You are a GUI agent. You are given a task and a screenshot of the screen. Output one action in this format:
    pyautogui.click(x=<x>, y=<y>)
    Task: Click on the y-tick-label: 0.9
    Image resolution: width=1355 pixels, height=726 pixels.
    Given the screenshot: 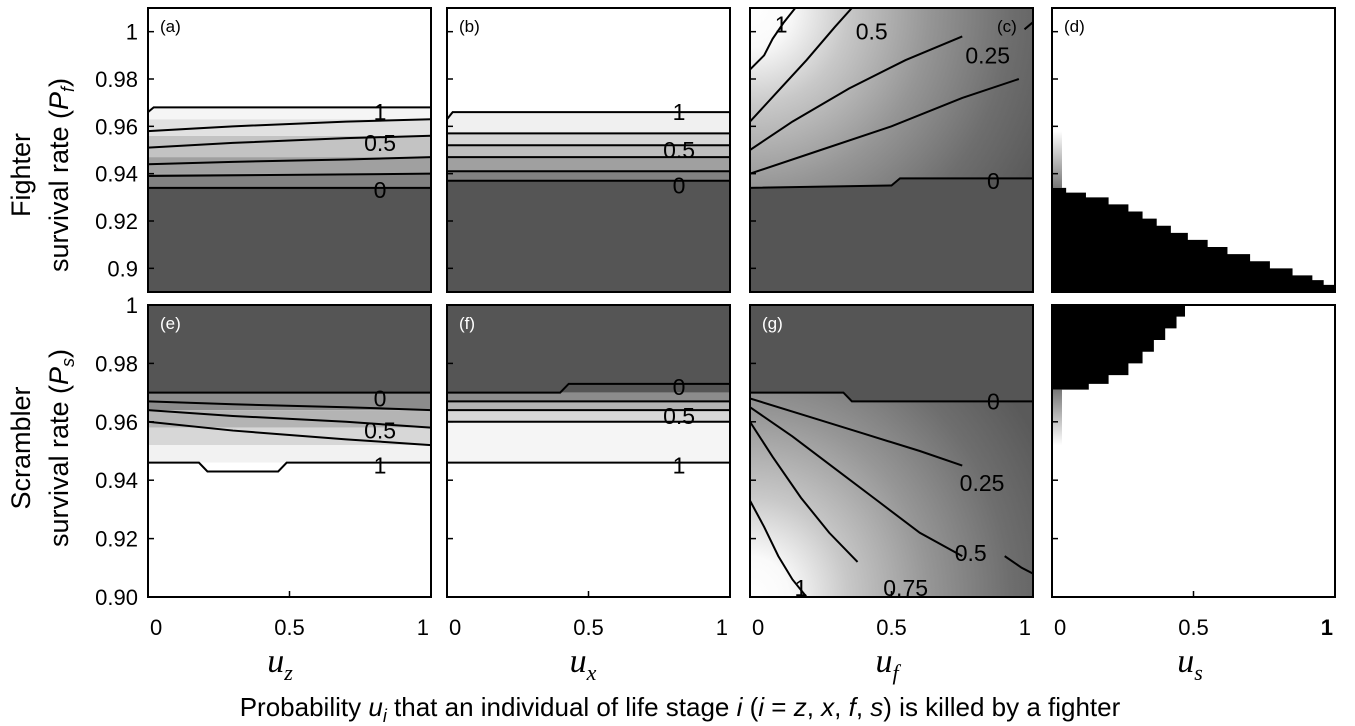 What is the action you would take?
    pyautogui.click(x=122, y=268)
    